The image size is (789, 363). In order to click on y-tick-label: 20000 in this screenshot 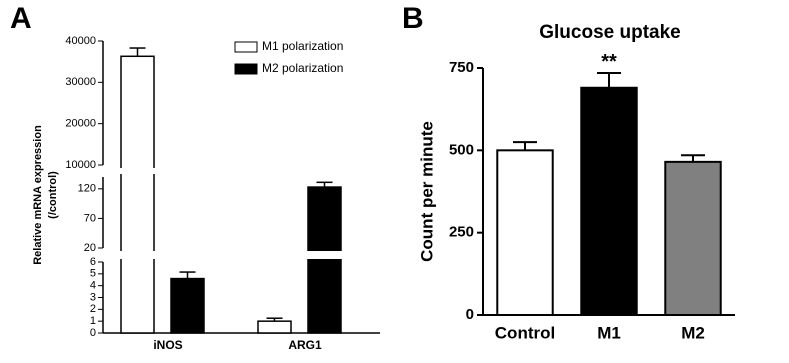, I will do `click(80, 124)`.